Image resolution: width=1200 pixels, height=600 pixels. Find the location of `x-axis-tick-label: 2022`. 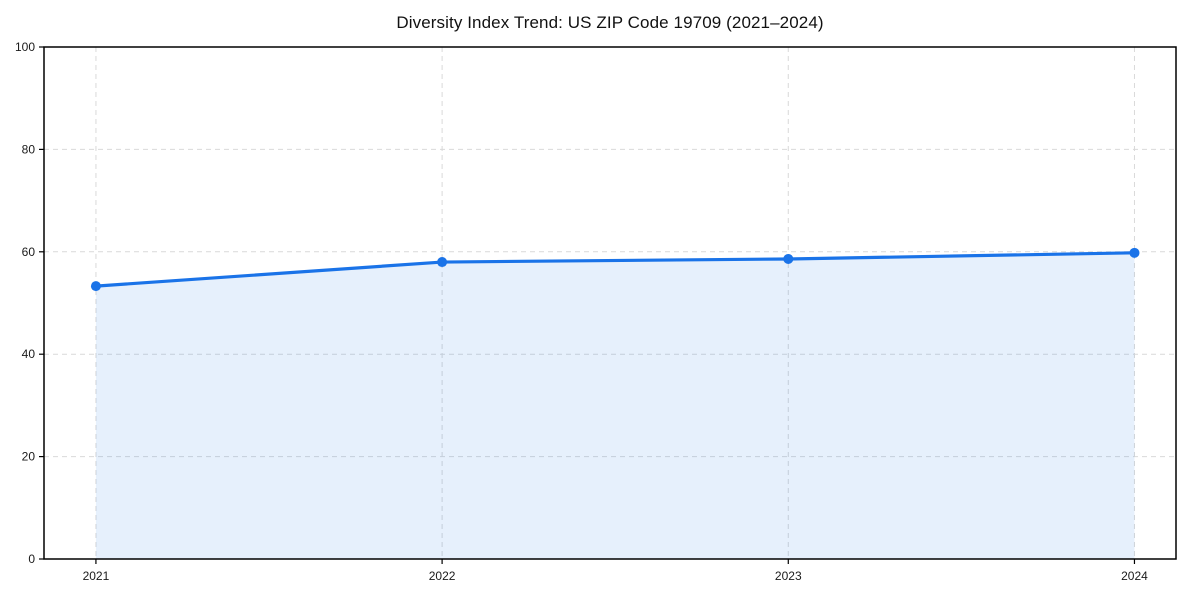

x-axis-tick-label: 2022 is located at coordinates (442, 576).